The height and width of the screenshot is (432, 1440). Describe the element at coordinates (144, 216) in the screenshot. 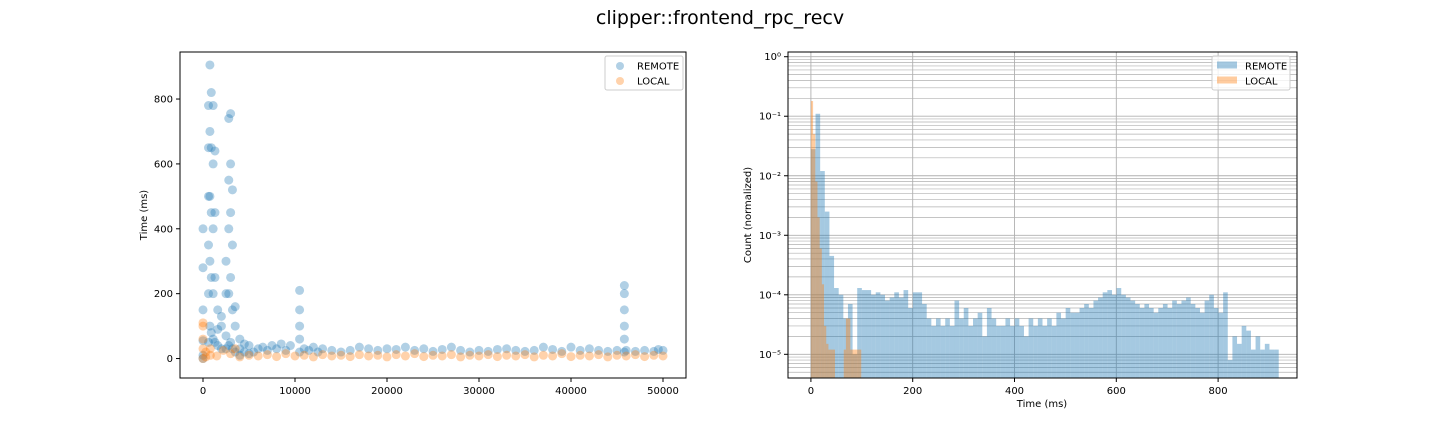

I see `scatter-ylabel: Time (ms)` at that location.